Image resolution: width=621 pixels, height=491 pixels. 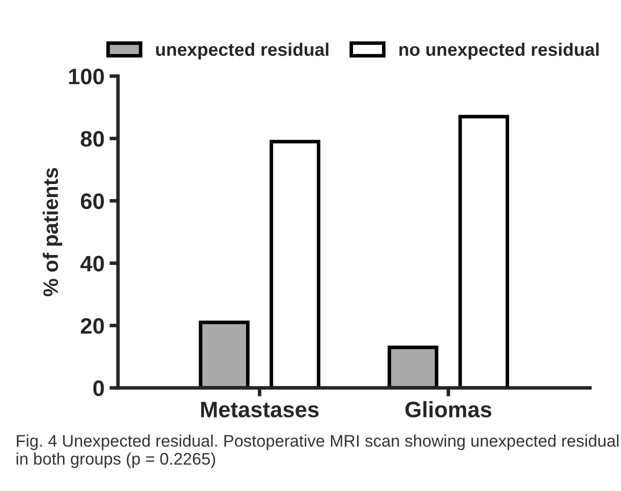 What do you see at coordinates (92, 326) in the screenshot?
I see `y-tick-label: 20` at bounding box center [92, 326].